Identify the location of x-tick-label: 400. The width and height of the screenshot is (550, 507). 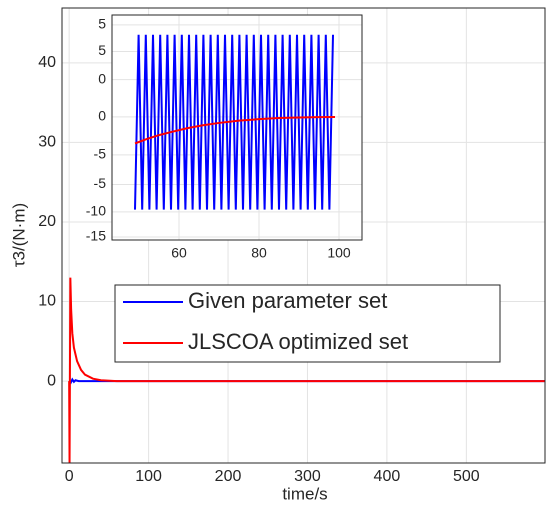
(387, 476).